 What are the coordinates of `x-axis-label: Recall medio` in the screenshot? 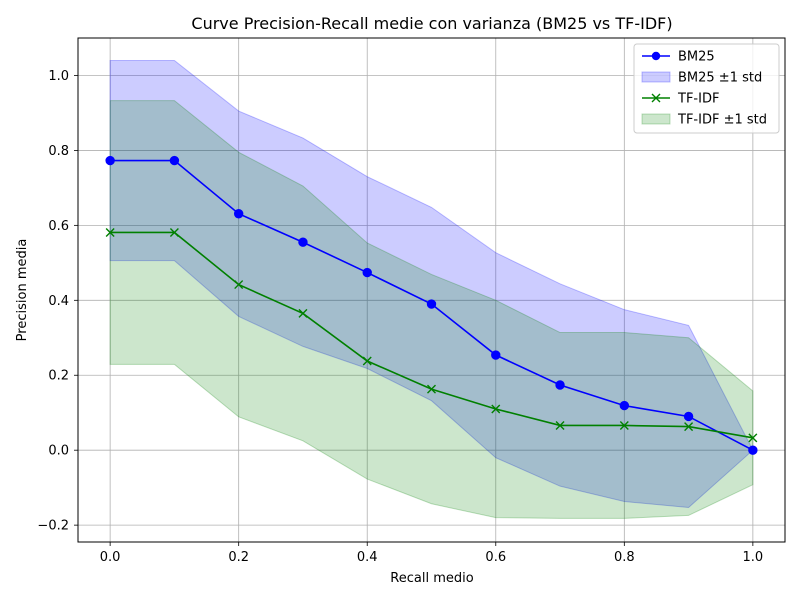 It's located at (431, 578).